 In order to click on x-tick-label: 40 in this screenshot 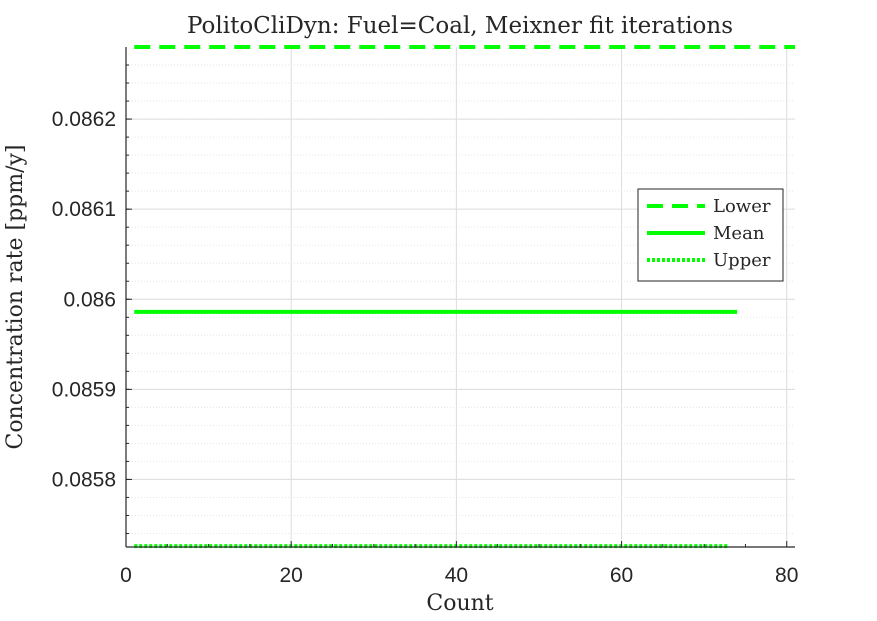, I will do `click(456, 575)`.